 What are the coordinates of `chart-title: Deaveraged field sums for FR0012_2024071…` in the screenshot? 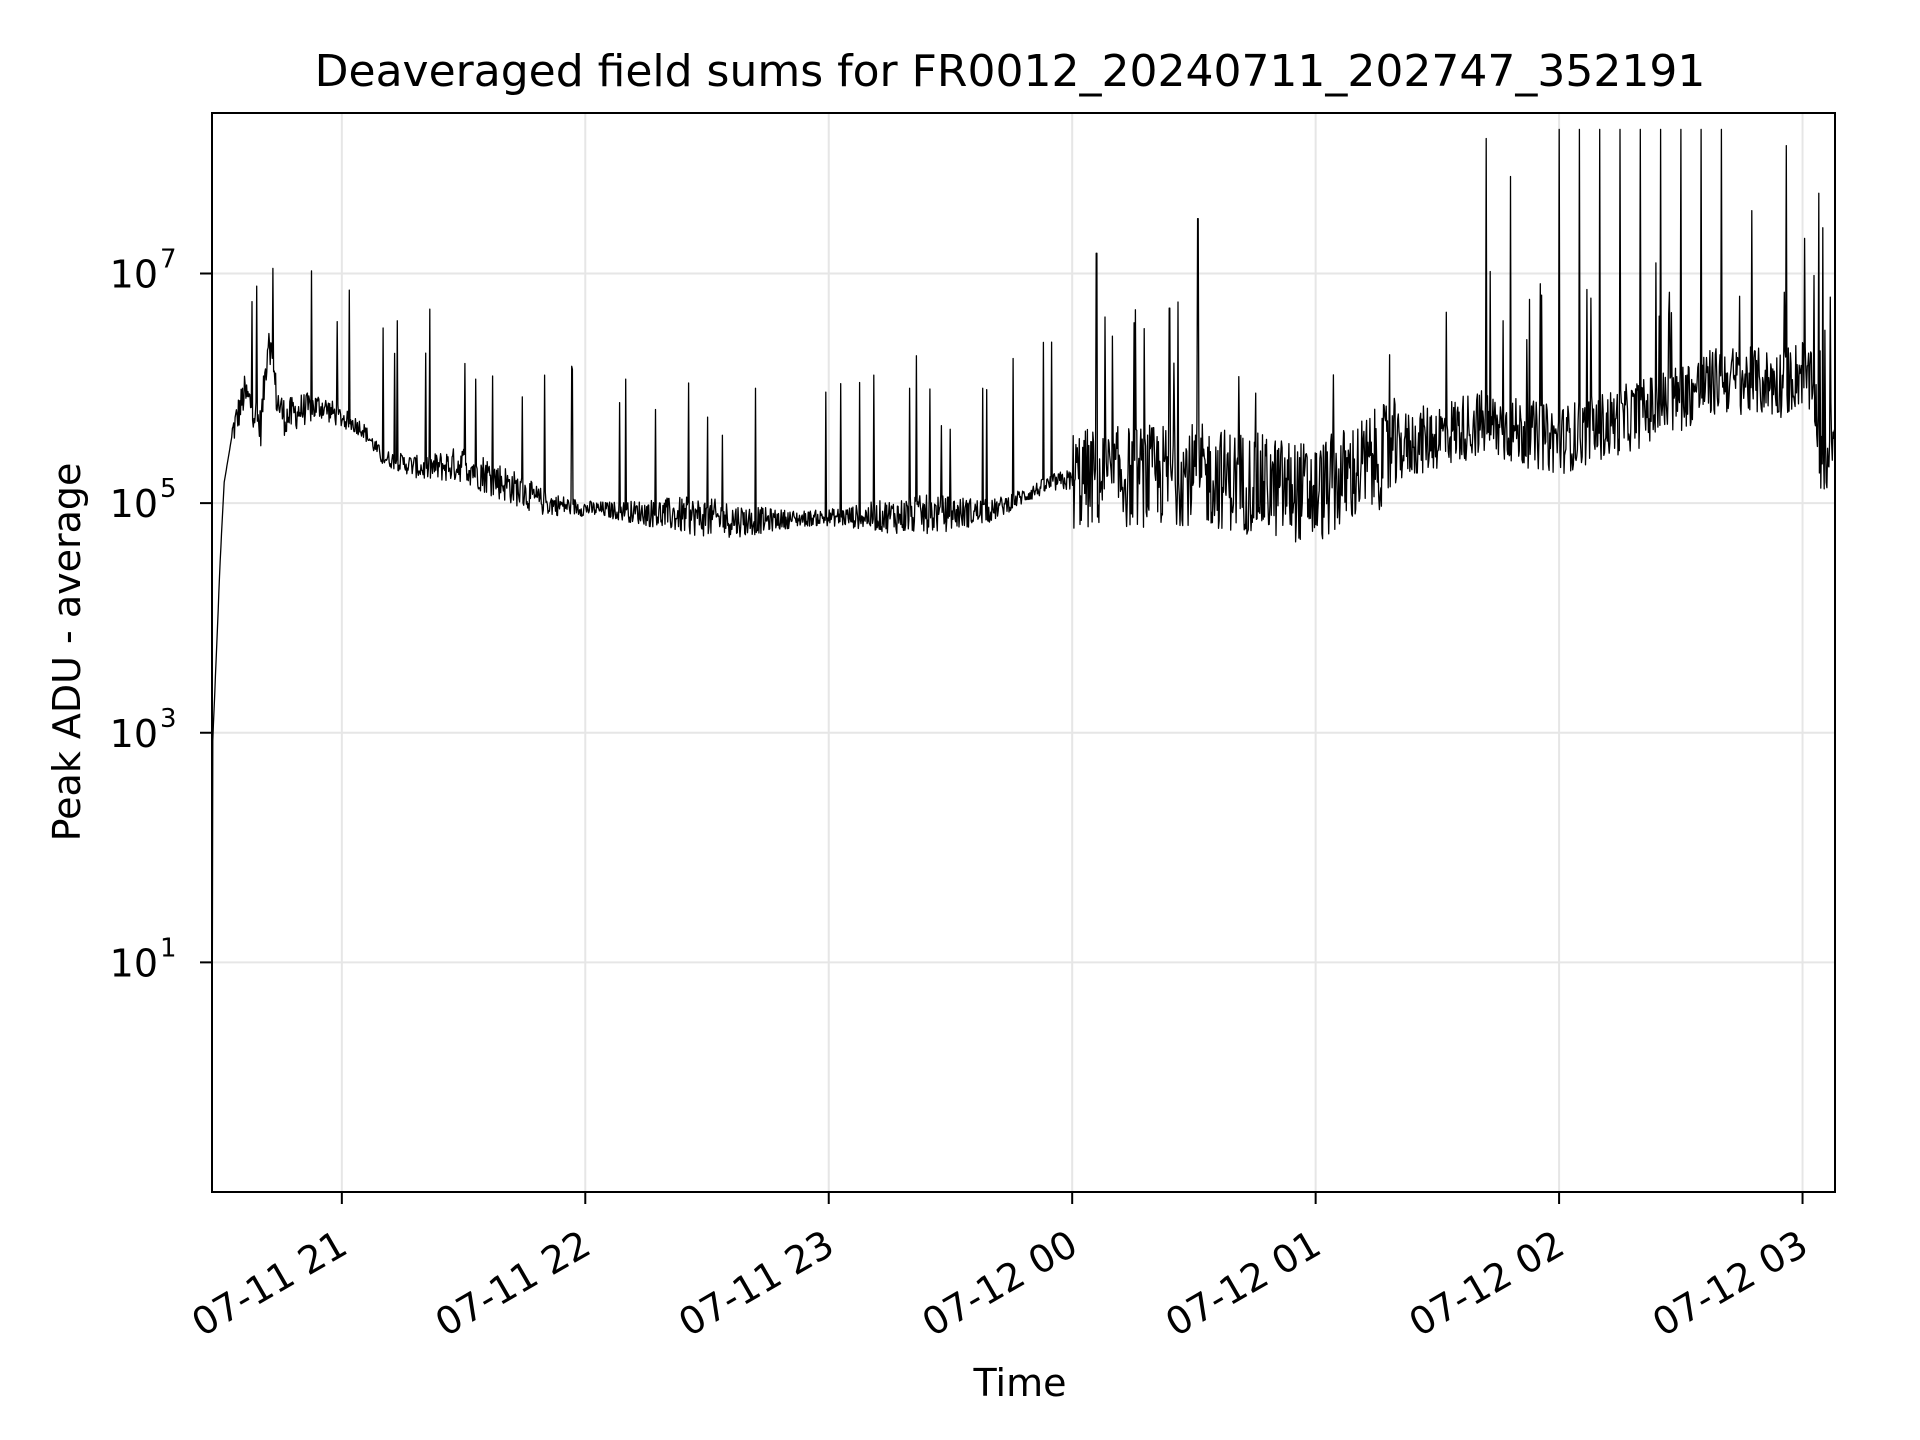 It's located at (1010, 71).